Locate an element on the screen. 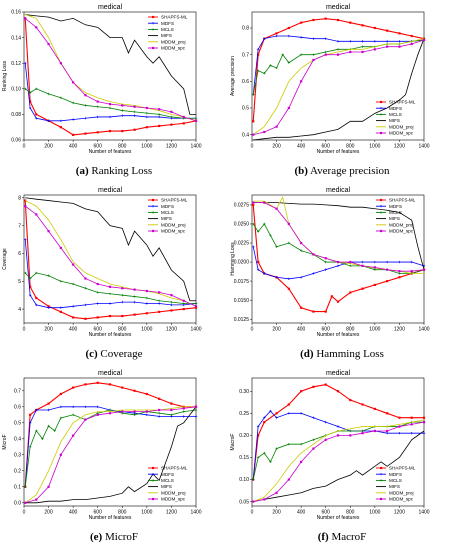 This screenshot has width=456, height=550. legend-label: MDDM_spc is located at coordinates (401, 231).